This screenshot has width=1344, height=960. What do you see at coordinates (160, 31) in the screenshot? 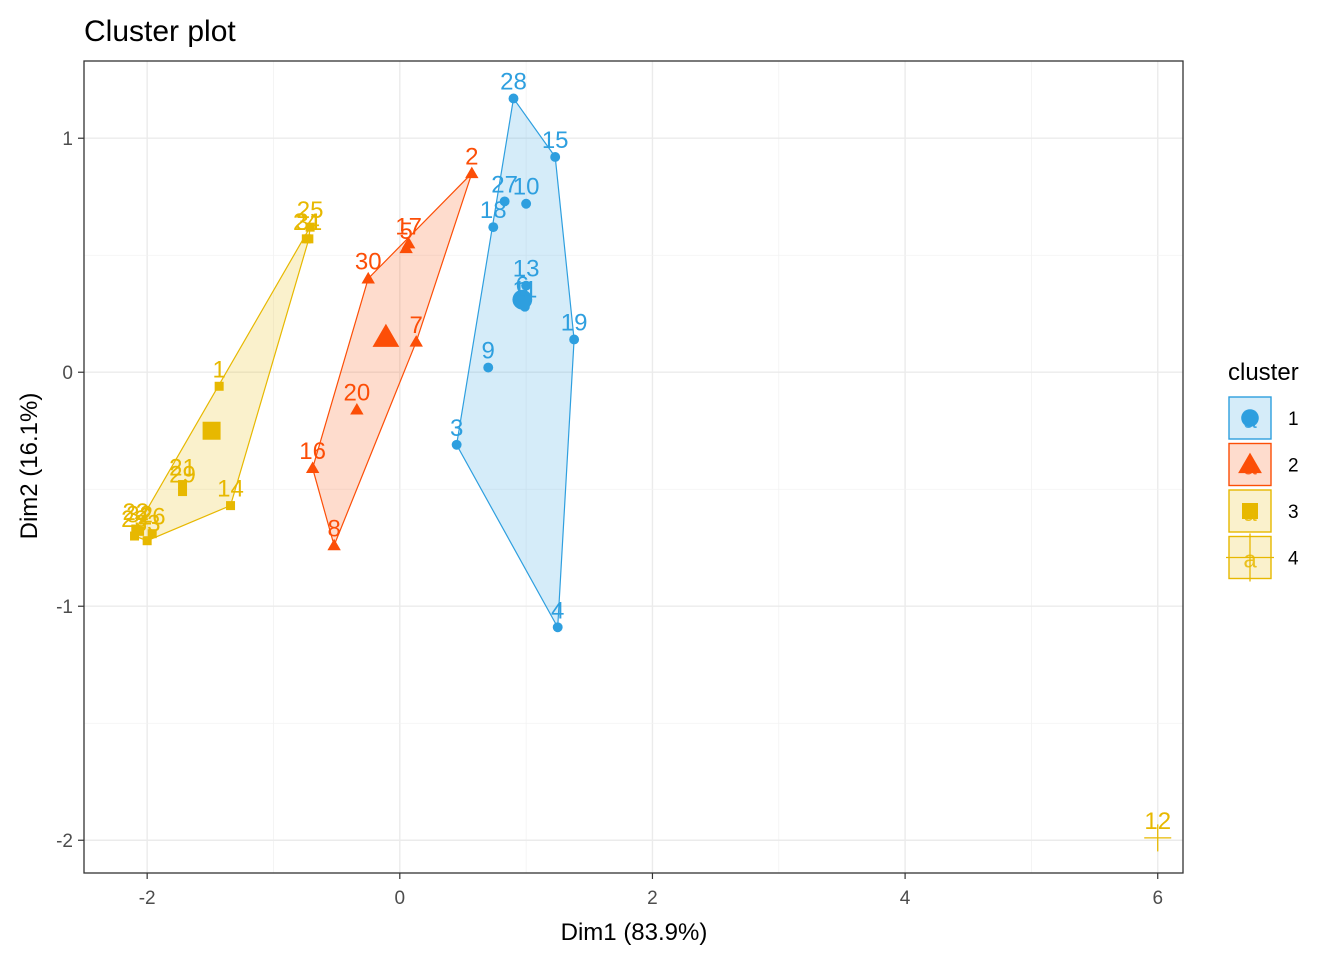
I see `chart-title: Cluster plot` at bounding box center [160, 31].